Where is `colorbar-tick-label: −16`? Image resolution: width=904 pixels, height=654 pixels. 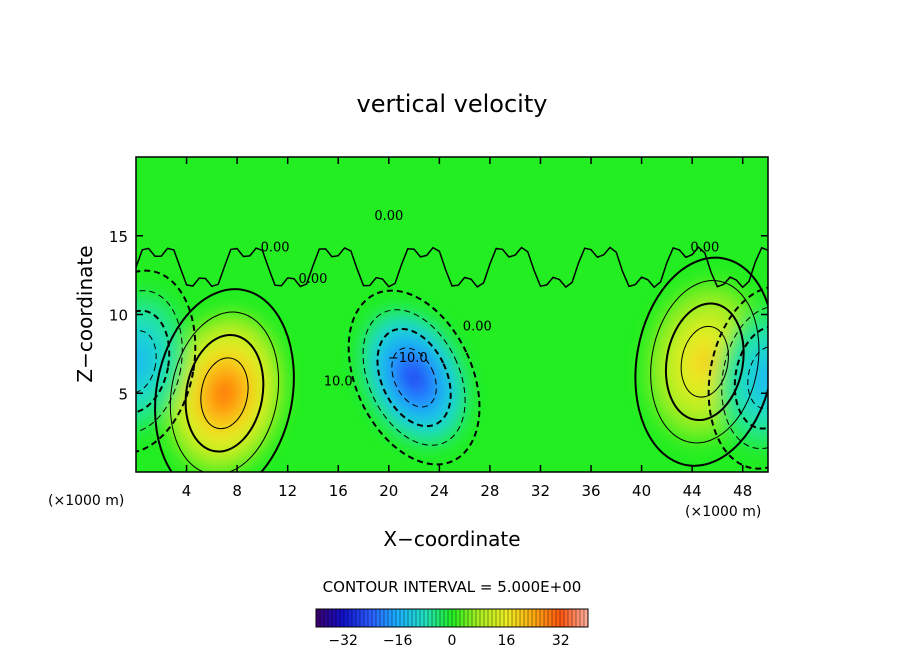 colorbar-tick-label: −16 is located at coordinates (398, 641).